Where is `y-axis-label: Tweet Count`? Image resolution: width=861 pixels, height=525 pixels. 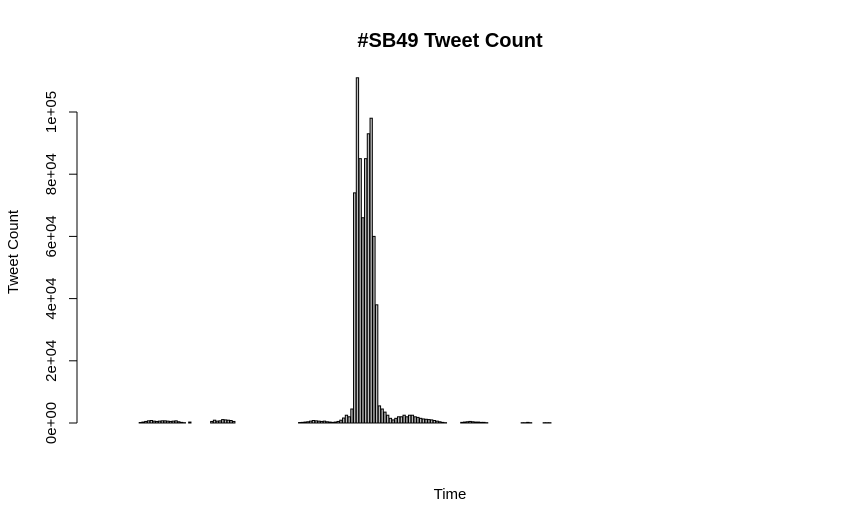
y-axis-label: Tweet Count is located at coordinates (13, 251).